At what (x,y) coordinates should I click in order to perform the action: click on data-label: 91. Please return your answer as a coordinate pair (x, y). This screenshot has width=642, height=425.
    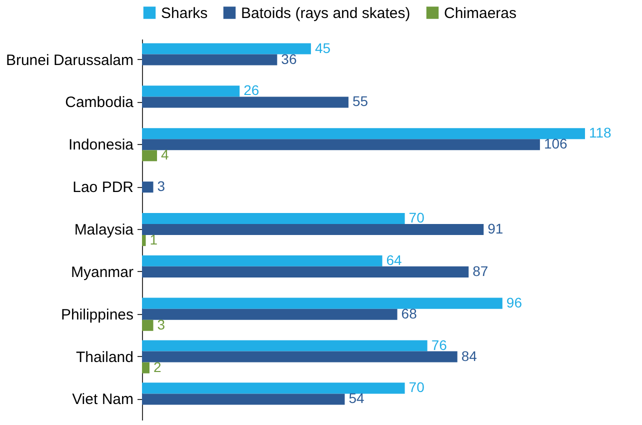
    Looking at the image, I should click on (496, 228).